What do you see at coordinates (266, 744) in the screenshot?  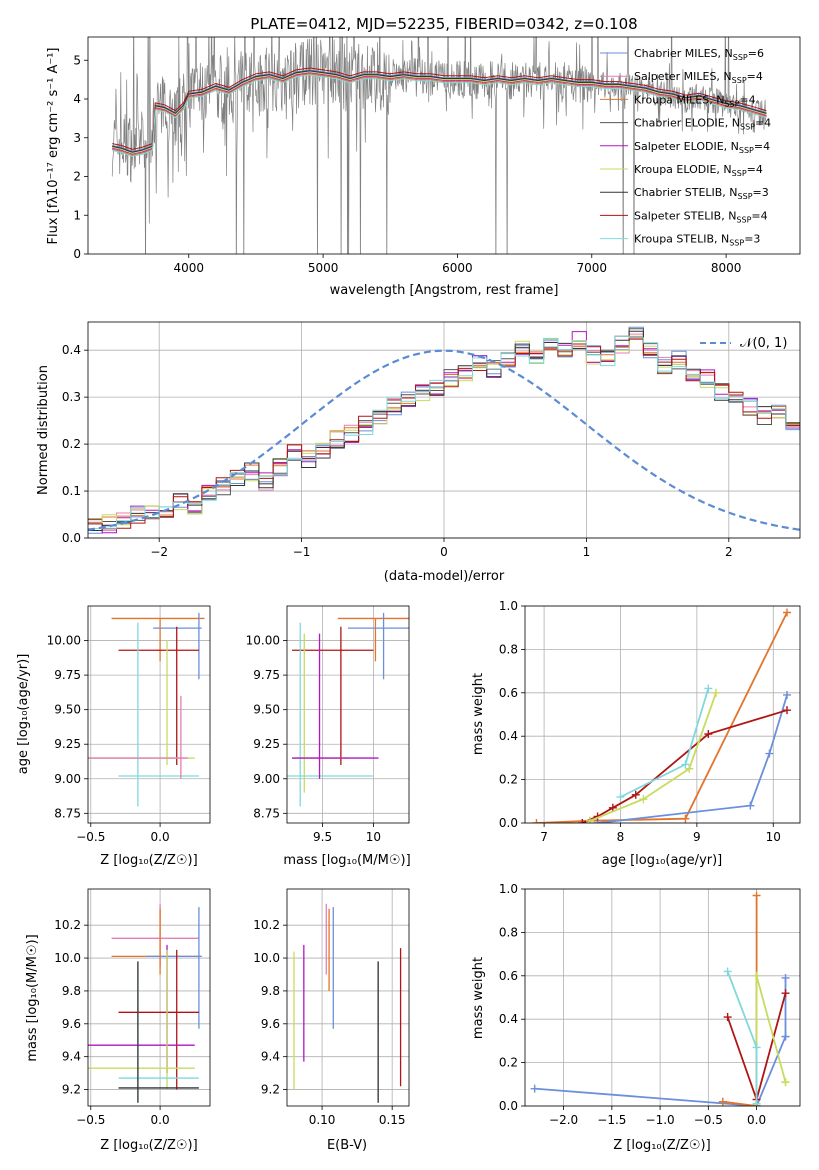 I see `y-tick-label: 9.25` at bounding box center [266, 744].